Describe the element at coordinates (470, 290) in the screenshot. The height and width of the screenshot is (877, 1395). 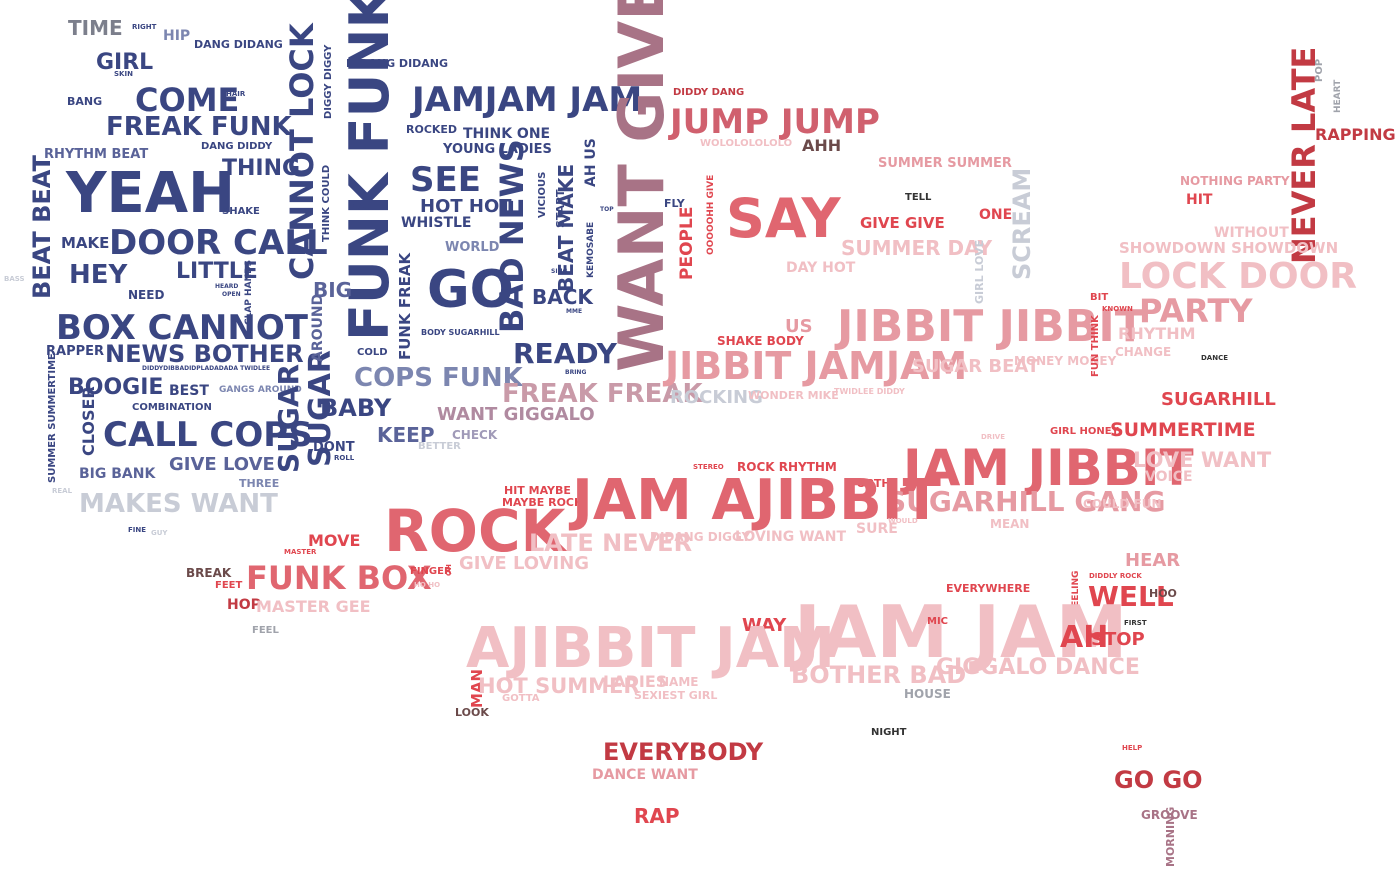
I see `cloud-word: GO` at that location.